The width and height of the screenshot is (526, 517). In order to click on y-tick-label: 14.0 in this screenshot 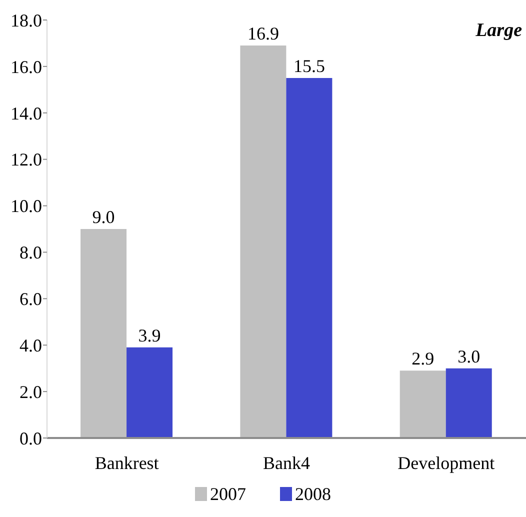, I will do `click(26, 113)`.